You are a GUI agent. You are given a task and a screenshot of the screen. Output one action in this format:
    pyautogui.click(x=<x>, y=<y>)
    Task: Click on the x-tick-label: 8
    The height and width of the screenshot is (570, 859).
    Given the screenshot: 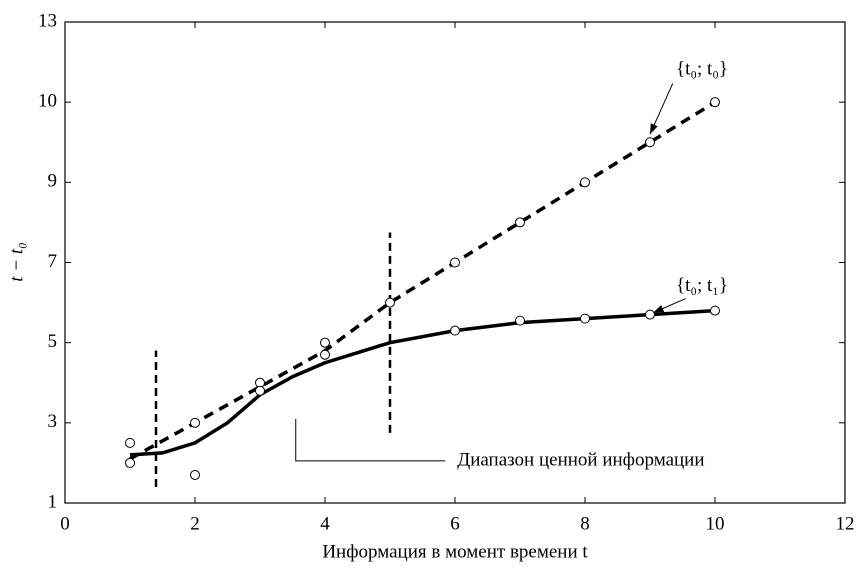 What is the action you would take?
    pyautogui.click(x=585, y=523)
    